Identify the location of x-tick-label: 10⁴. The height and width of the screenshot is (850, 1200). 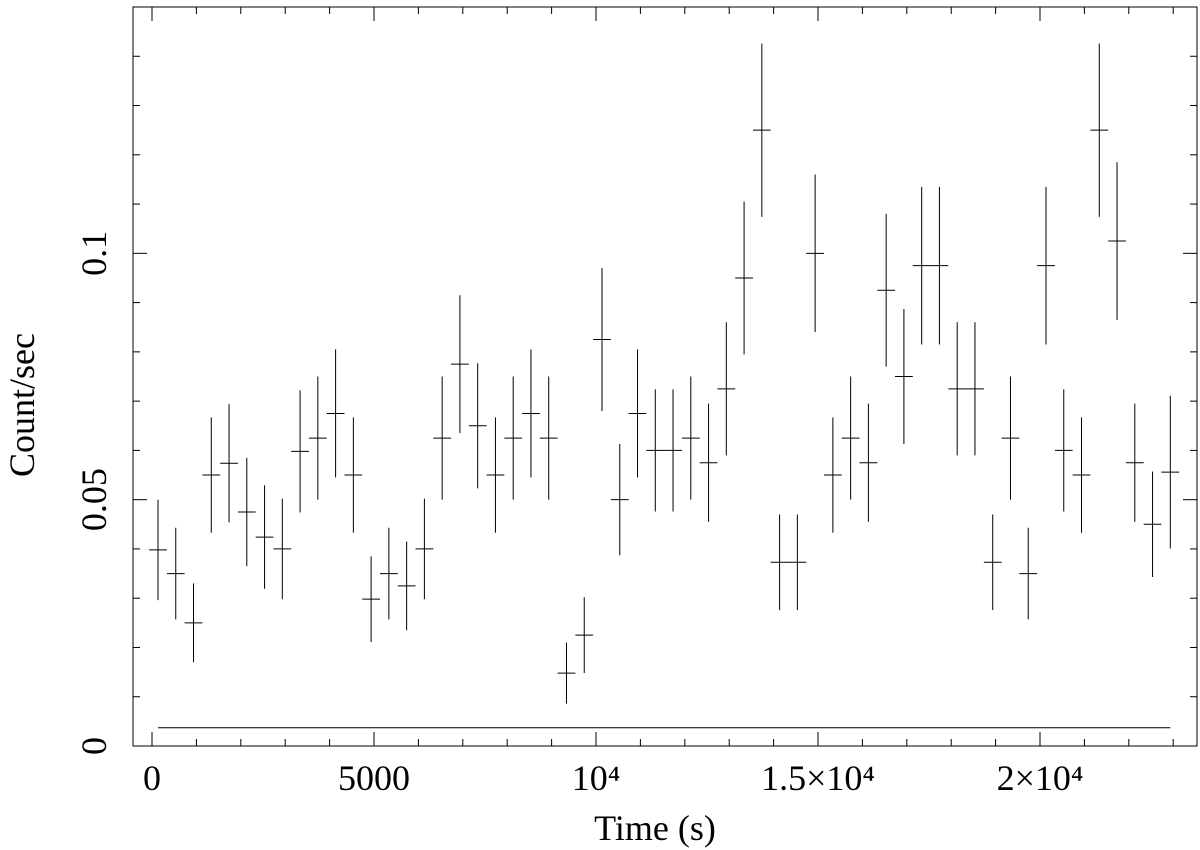
(596, 778).